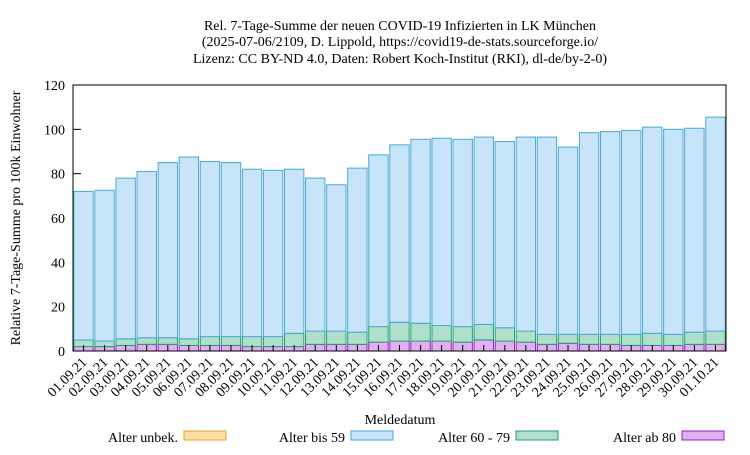 The width and height of the screenshot is (750, 455). What do you see at coordinates (400, 420) in the screenshot?
I see `x-axis-label: Meldedatum` at bounding box center [400, 420].